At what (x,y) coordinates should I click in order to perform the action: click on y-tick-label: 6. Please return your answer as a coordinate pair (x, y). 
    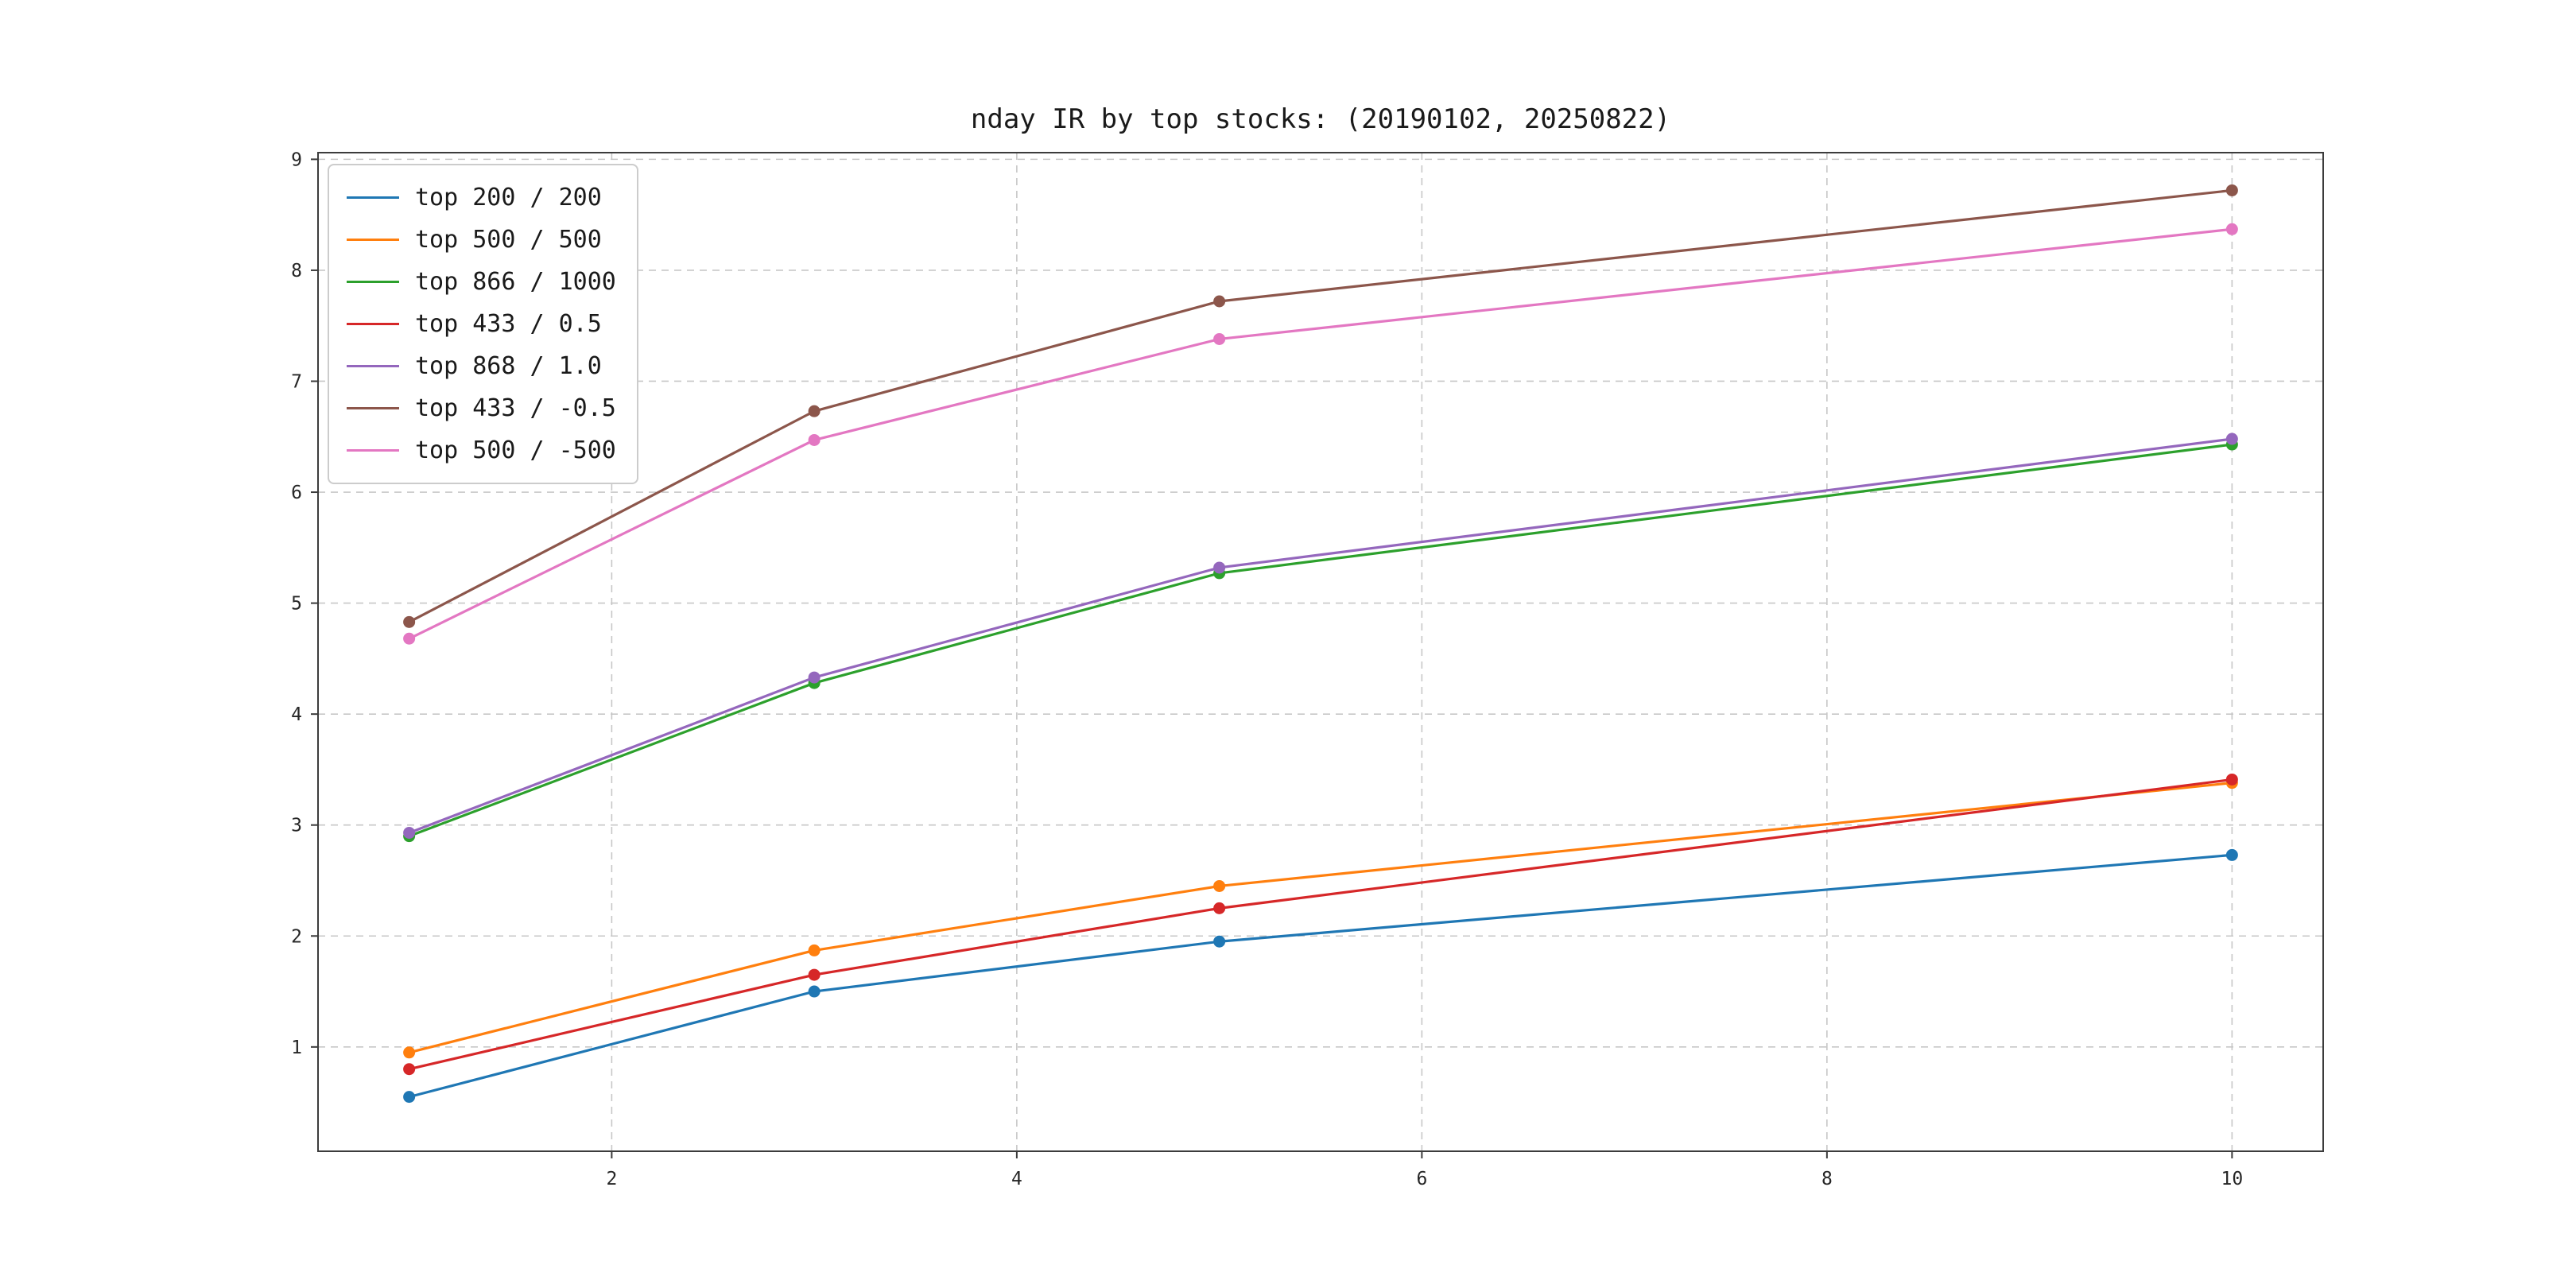
    Looking at the image, I should click on (296, 493).